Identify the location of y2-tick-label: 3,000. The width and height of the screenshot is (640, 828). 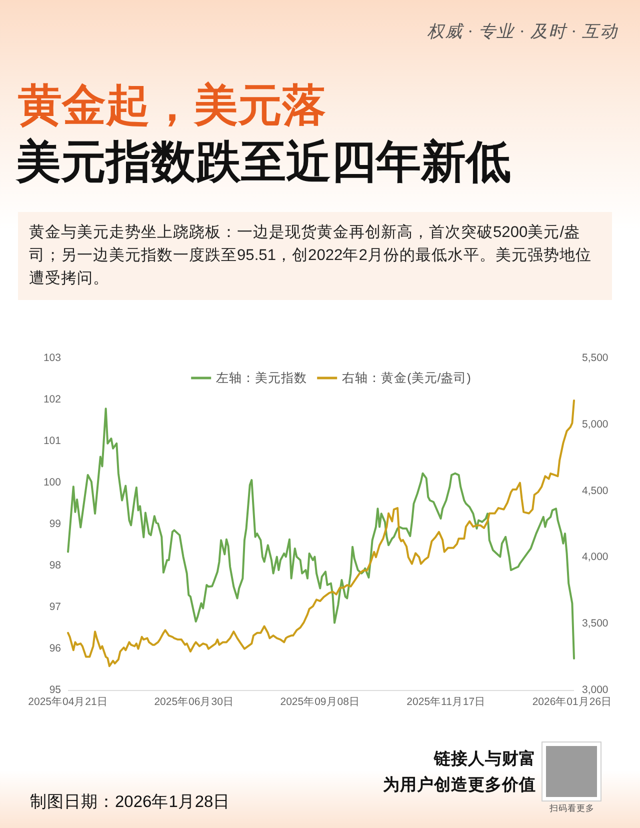
(595, 690).